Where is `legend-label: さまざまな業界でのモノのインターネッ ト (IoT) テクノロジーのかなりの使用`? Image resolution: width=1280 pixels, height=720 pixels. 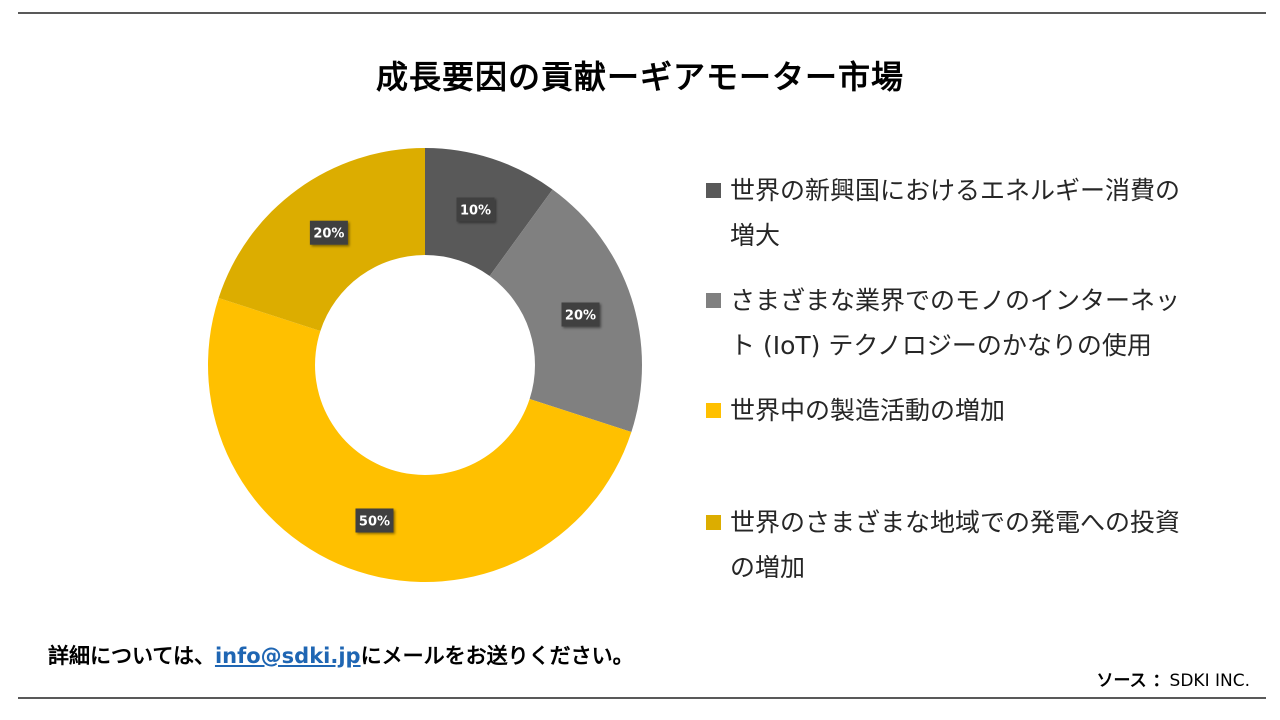
legend-label: さまざまな業界でのモノのインターネッ ト (IoT) テクノロジーのかなりの使用 is located at coordinates (955, 323).